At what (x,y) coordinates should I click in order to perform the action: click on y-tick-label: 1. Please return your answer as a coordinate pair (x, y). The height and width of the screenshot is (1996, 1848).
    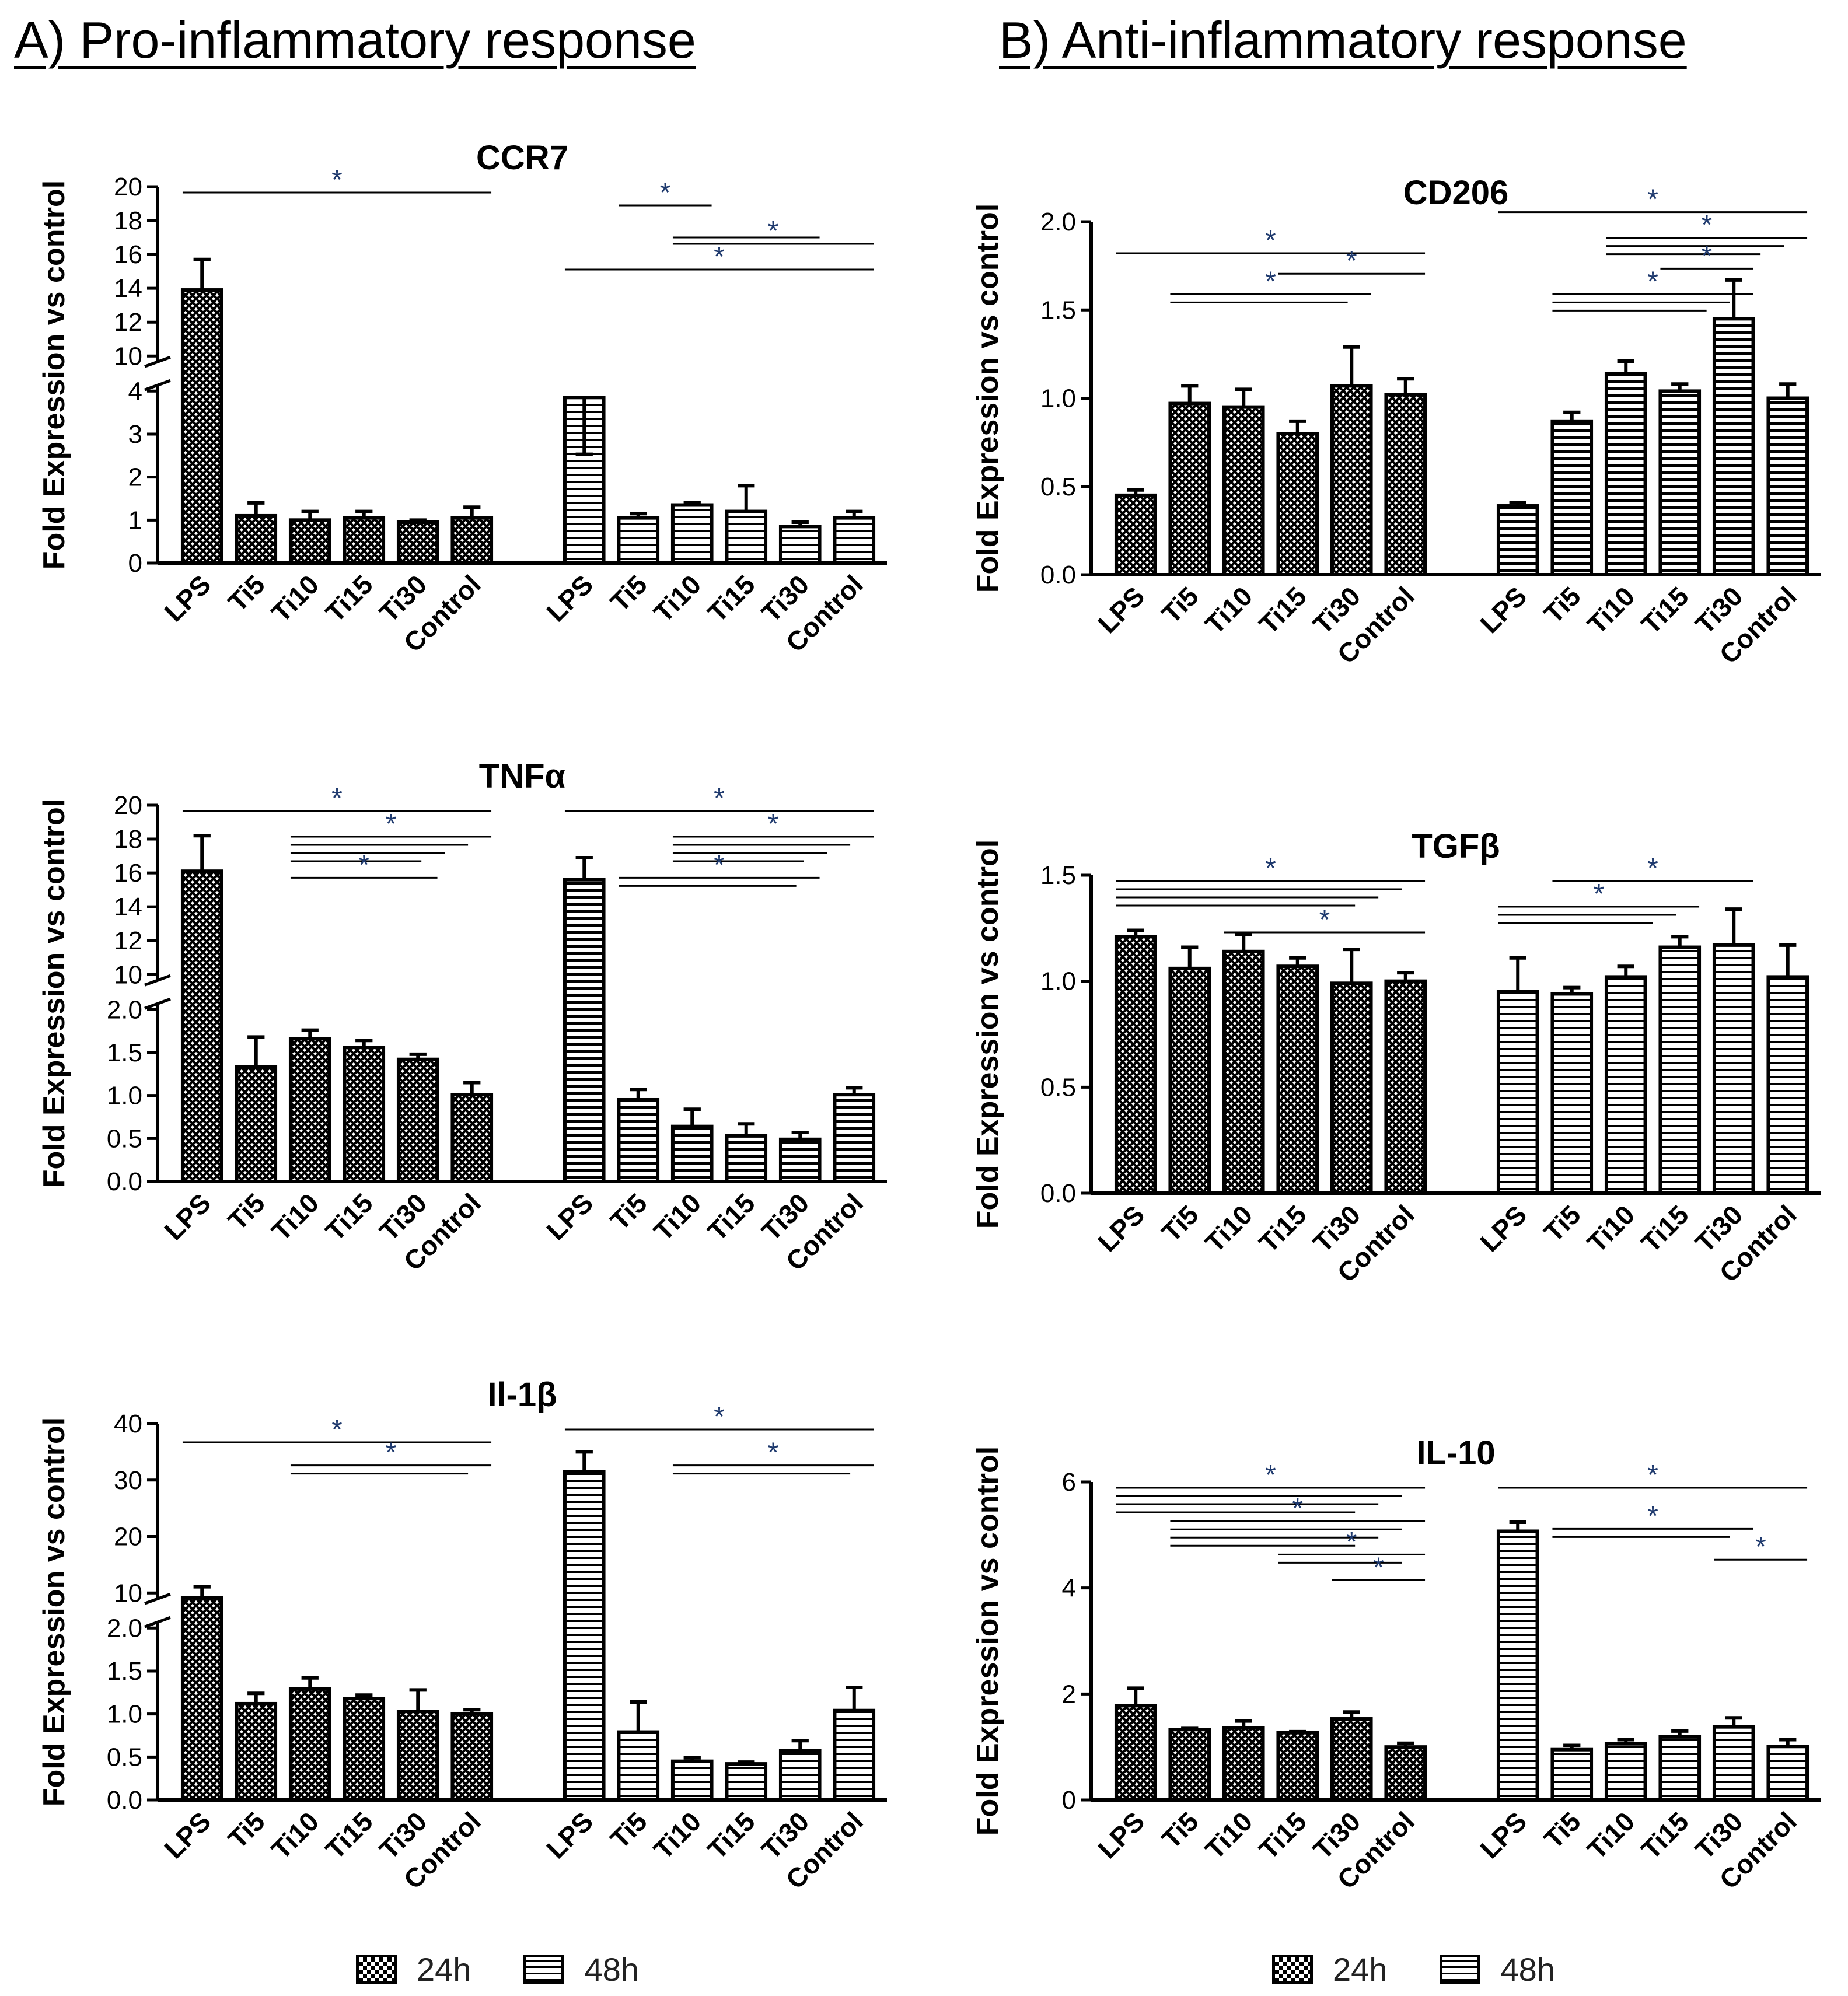
    Looking at the image, I should click on (135, 520).